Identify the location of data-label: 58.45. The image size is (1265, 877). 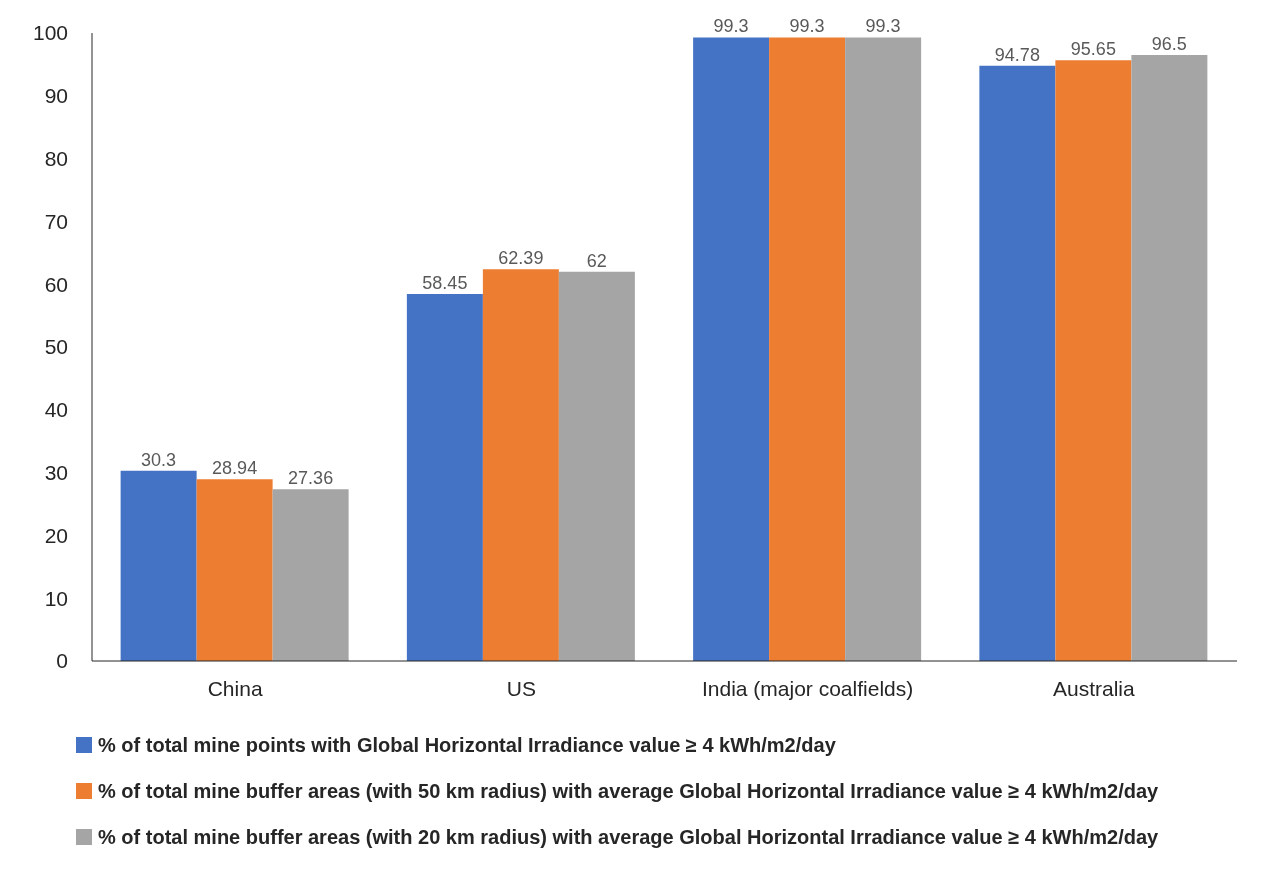
(445, 282).